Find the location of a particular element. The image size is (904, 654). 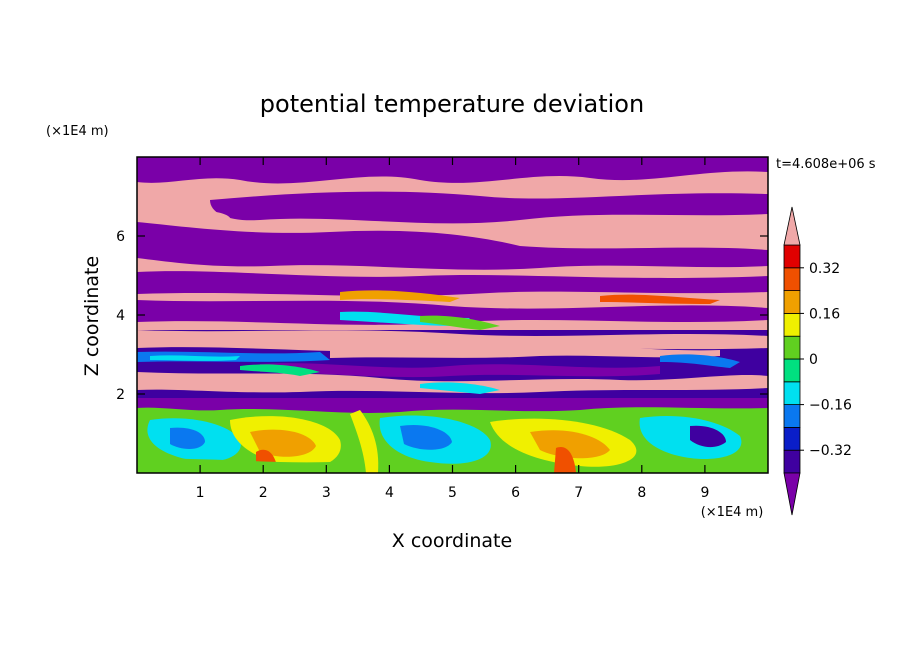

x-unit-label: (×1E4 m) is located at coordinates (732, 512).